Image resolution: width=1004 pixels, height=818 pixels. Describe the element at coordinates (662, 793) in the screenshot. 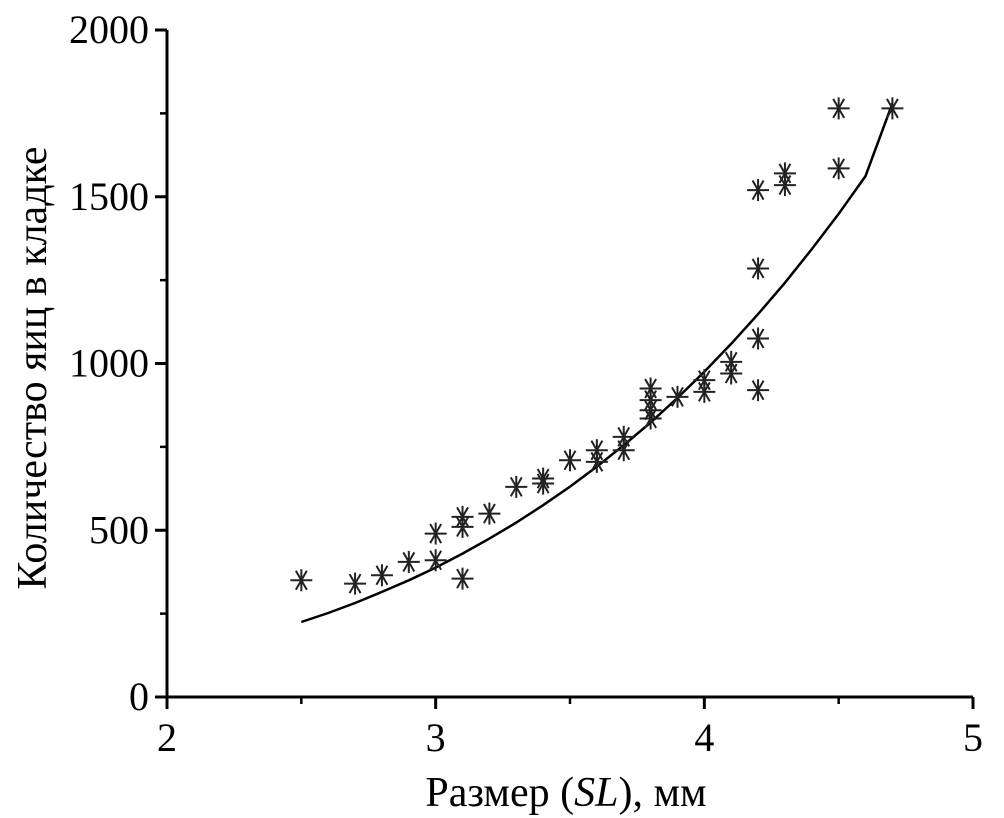

I see `x-axis-title-part-2: ), мм` at that location.